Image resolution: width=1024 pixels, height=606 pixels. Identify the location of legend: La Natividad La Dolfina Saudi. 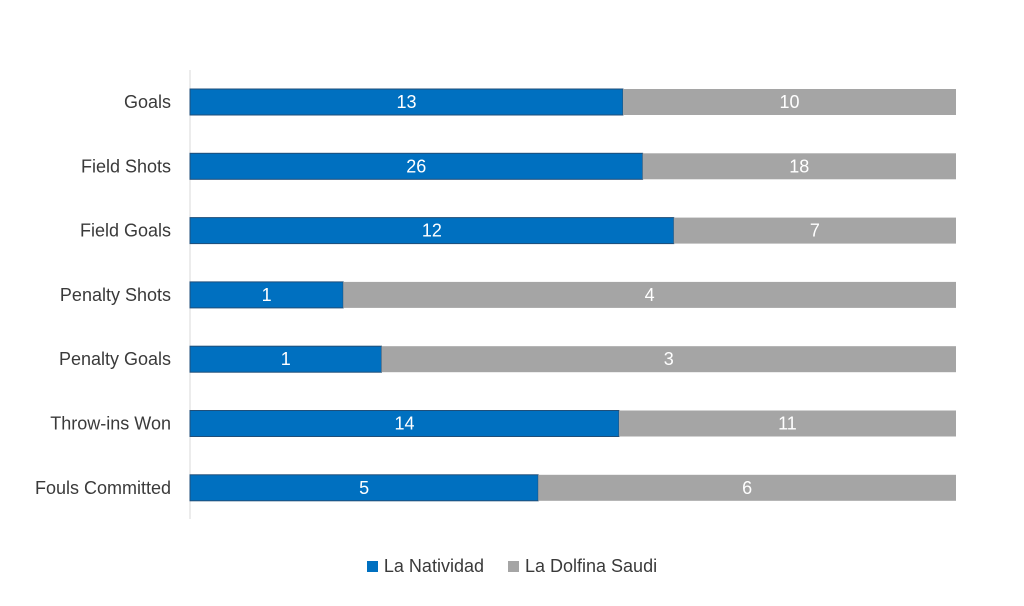
(512, 566).